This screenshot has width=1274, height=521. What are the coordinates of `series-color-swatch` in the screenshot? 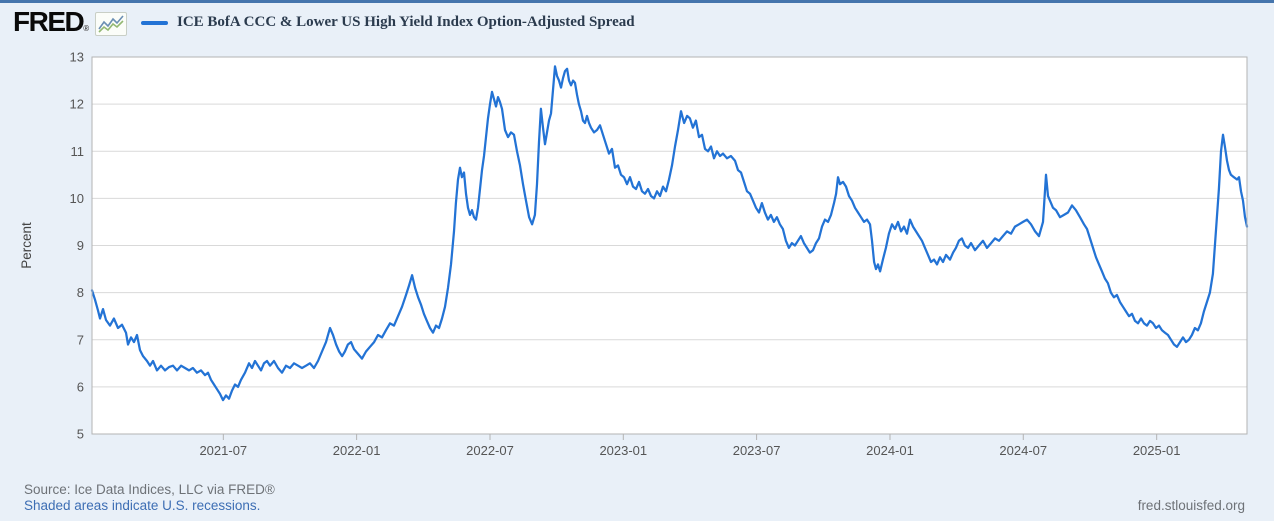 It's located at (154, 22).